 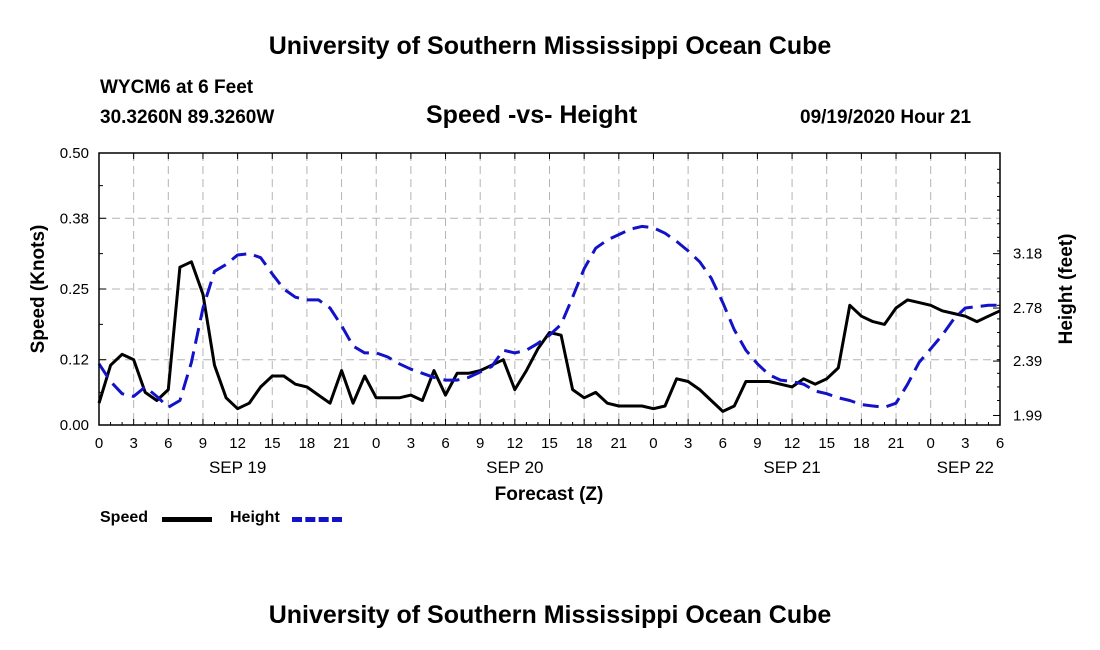 What do you see at coordinates (886, 117) in the screenshot?
I see `datetime-label: 09/19/2020 Hour 21` at bounding box center [886, 117].